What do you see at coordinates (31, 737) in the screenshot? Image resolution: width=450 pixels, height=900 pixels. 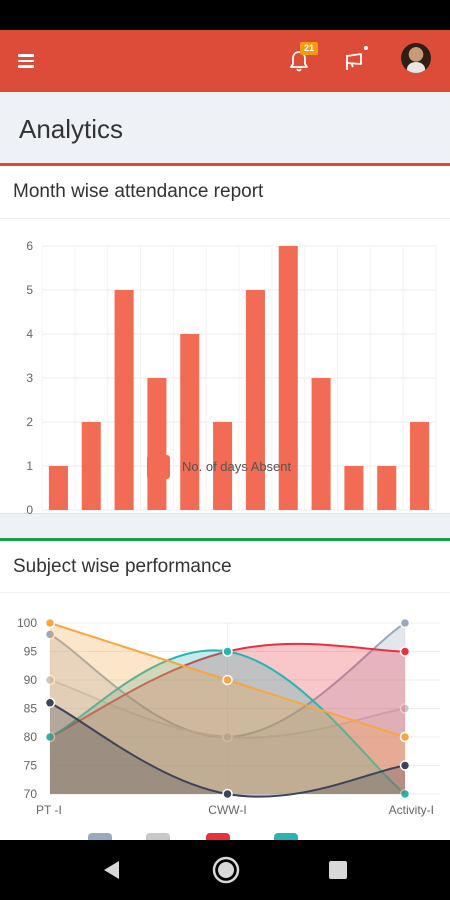 I see `y-tick-label: 80` at bounding box center [31, 737].